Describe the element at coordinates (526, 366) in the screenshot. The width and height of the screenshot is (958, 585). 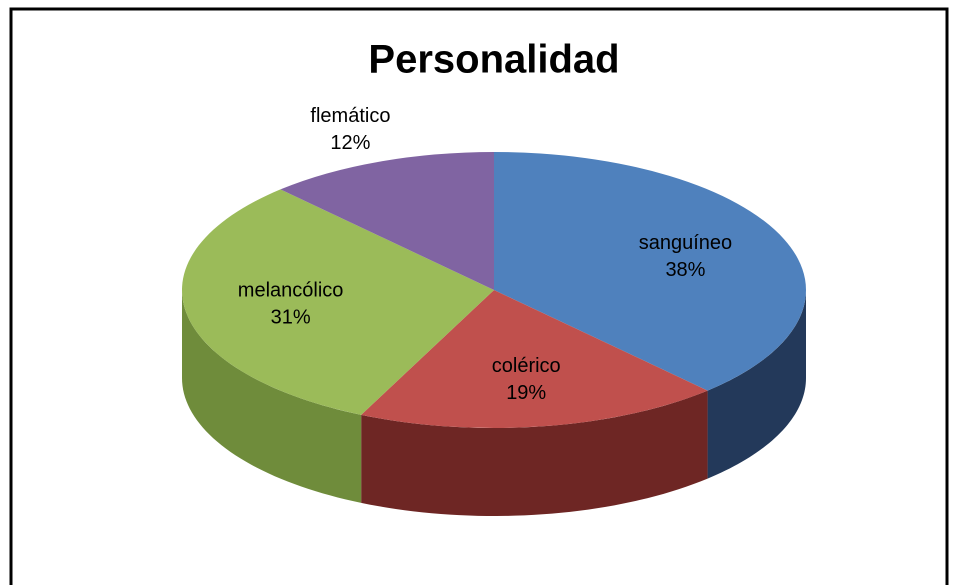
I see `slice-category-label: colérico` at that location.